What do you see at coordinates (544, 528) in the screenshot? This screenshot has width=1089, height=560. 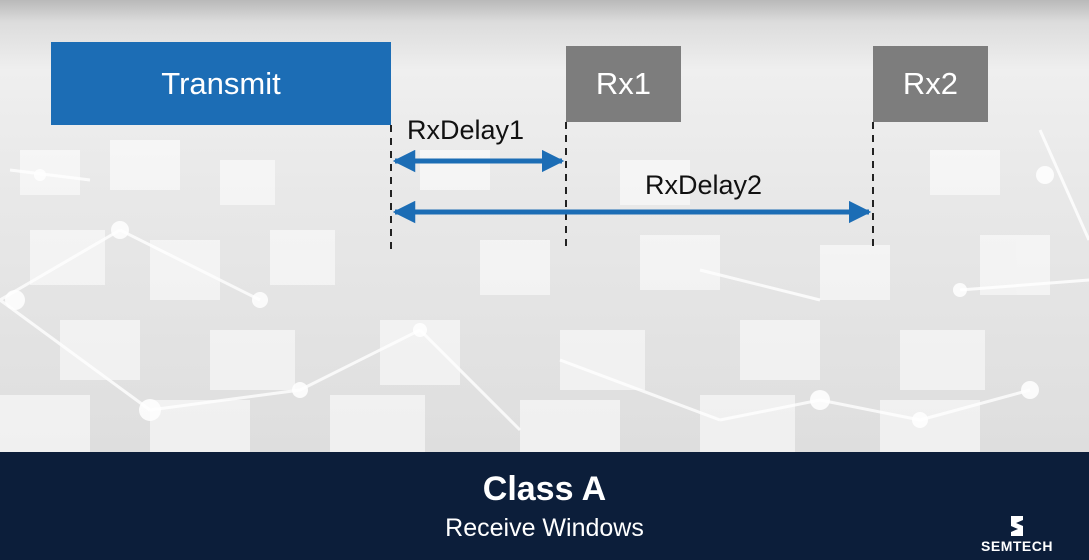 I see `footer-subtitle: Receive Windows` at bounding box center [544, 528].